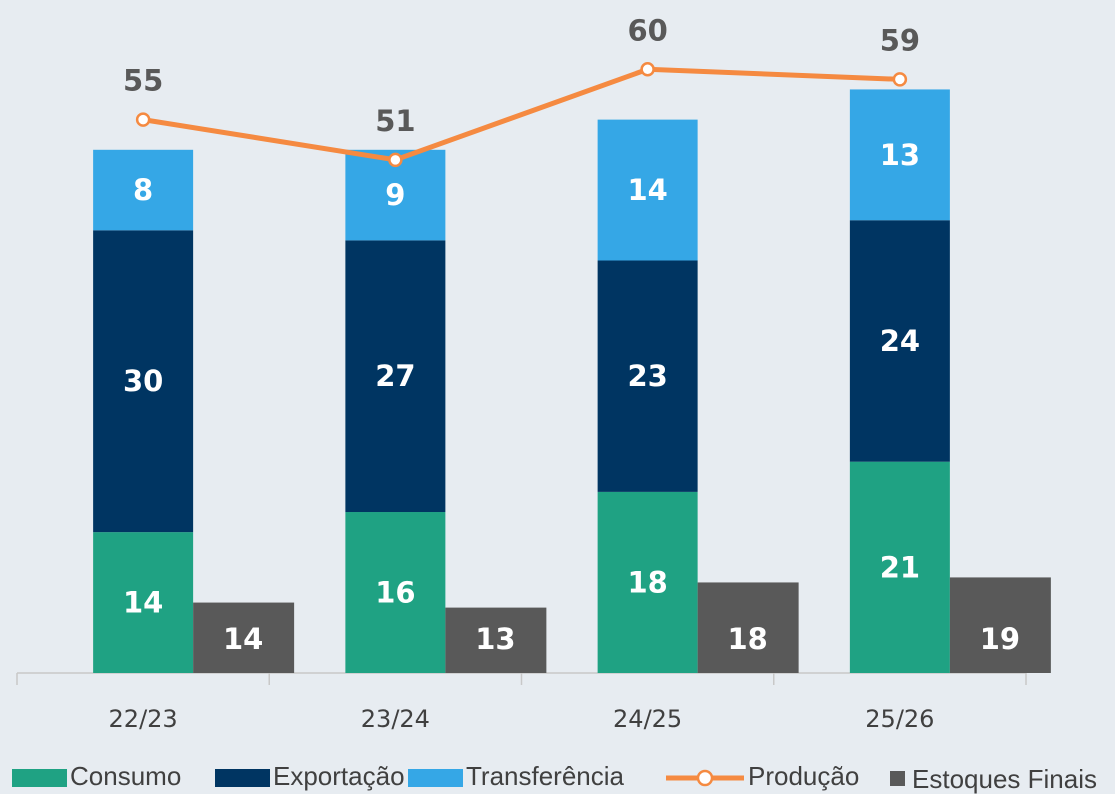  Describe the element at coordinates (803, 776) in the screenshot. I see `legend-label: Produção` at that location.